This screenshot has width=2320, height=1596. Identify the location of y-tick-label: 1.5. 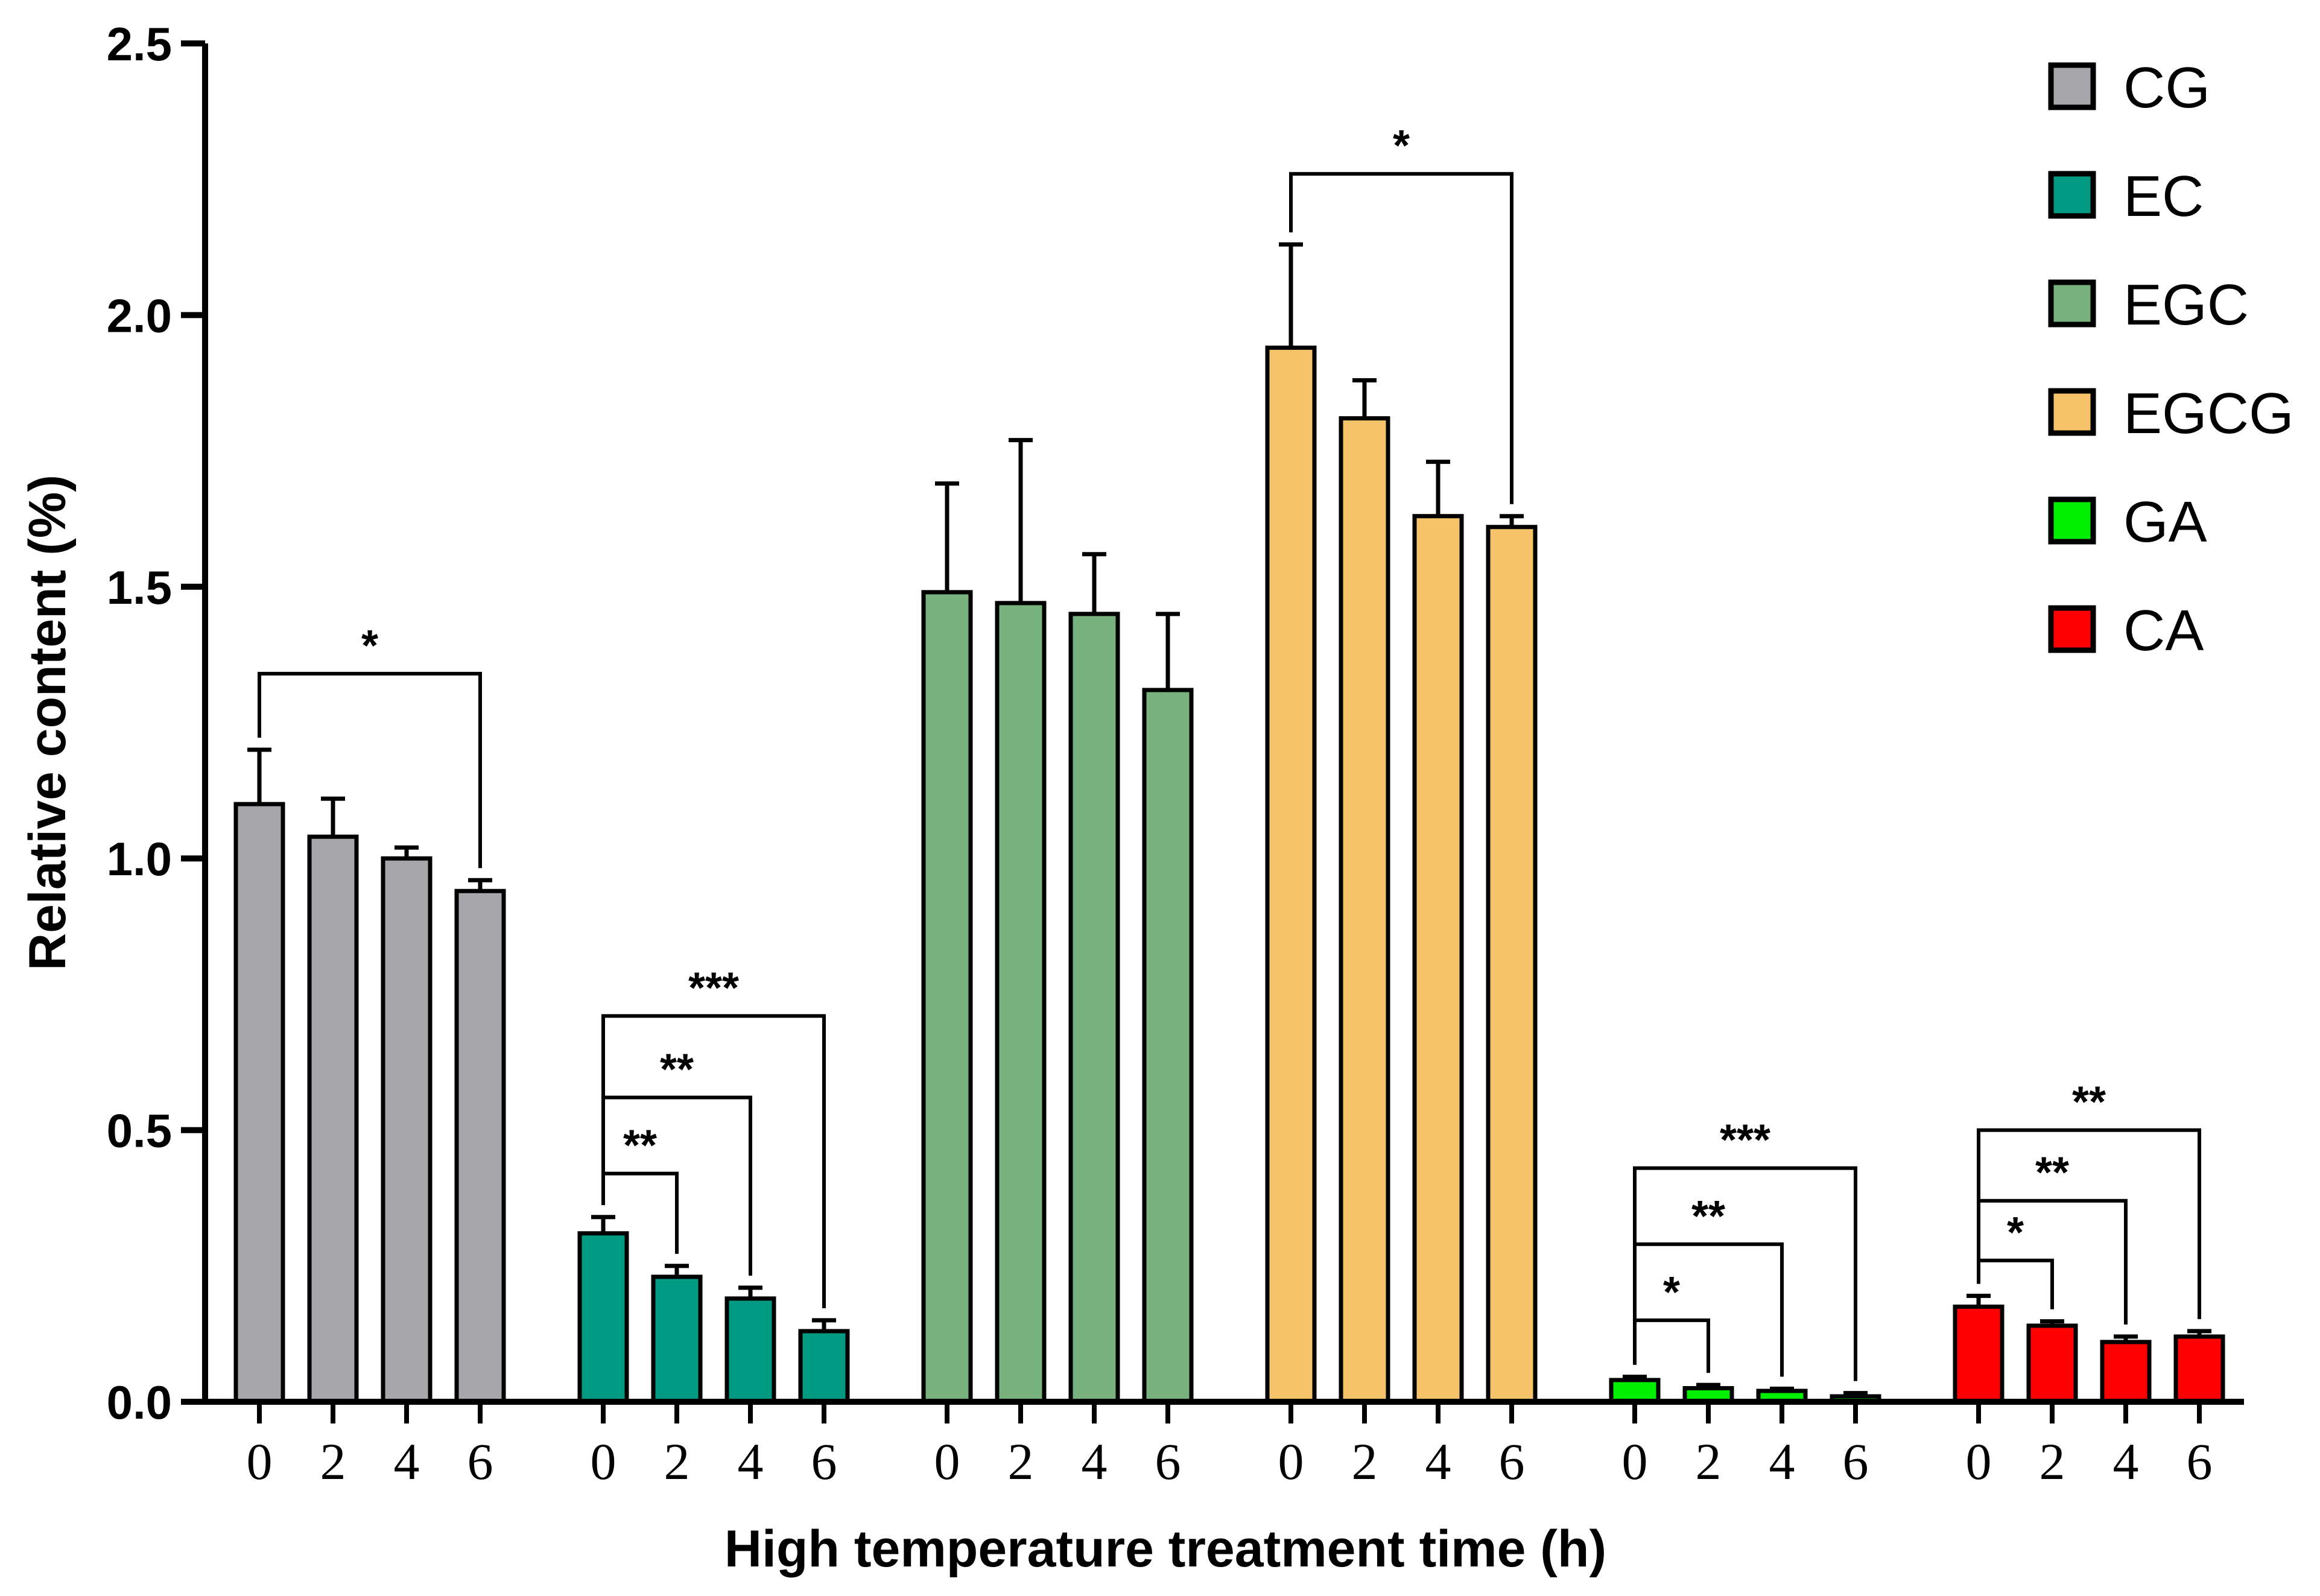
(139, 587).